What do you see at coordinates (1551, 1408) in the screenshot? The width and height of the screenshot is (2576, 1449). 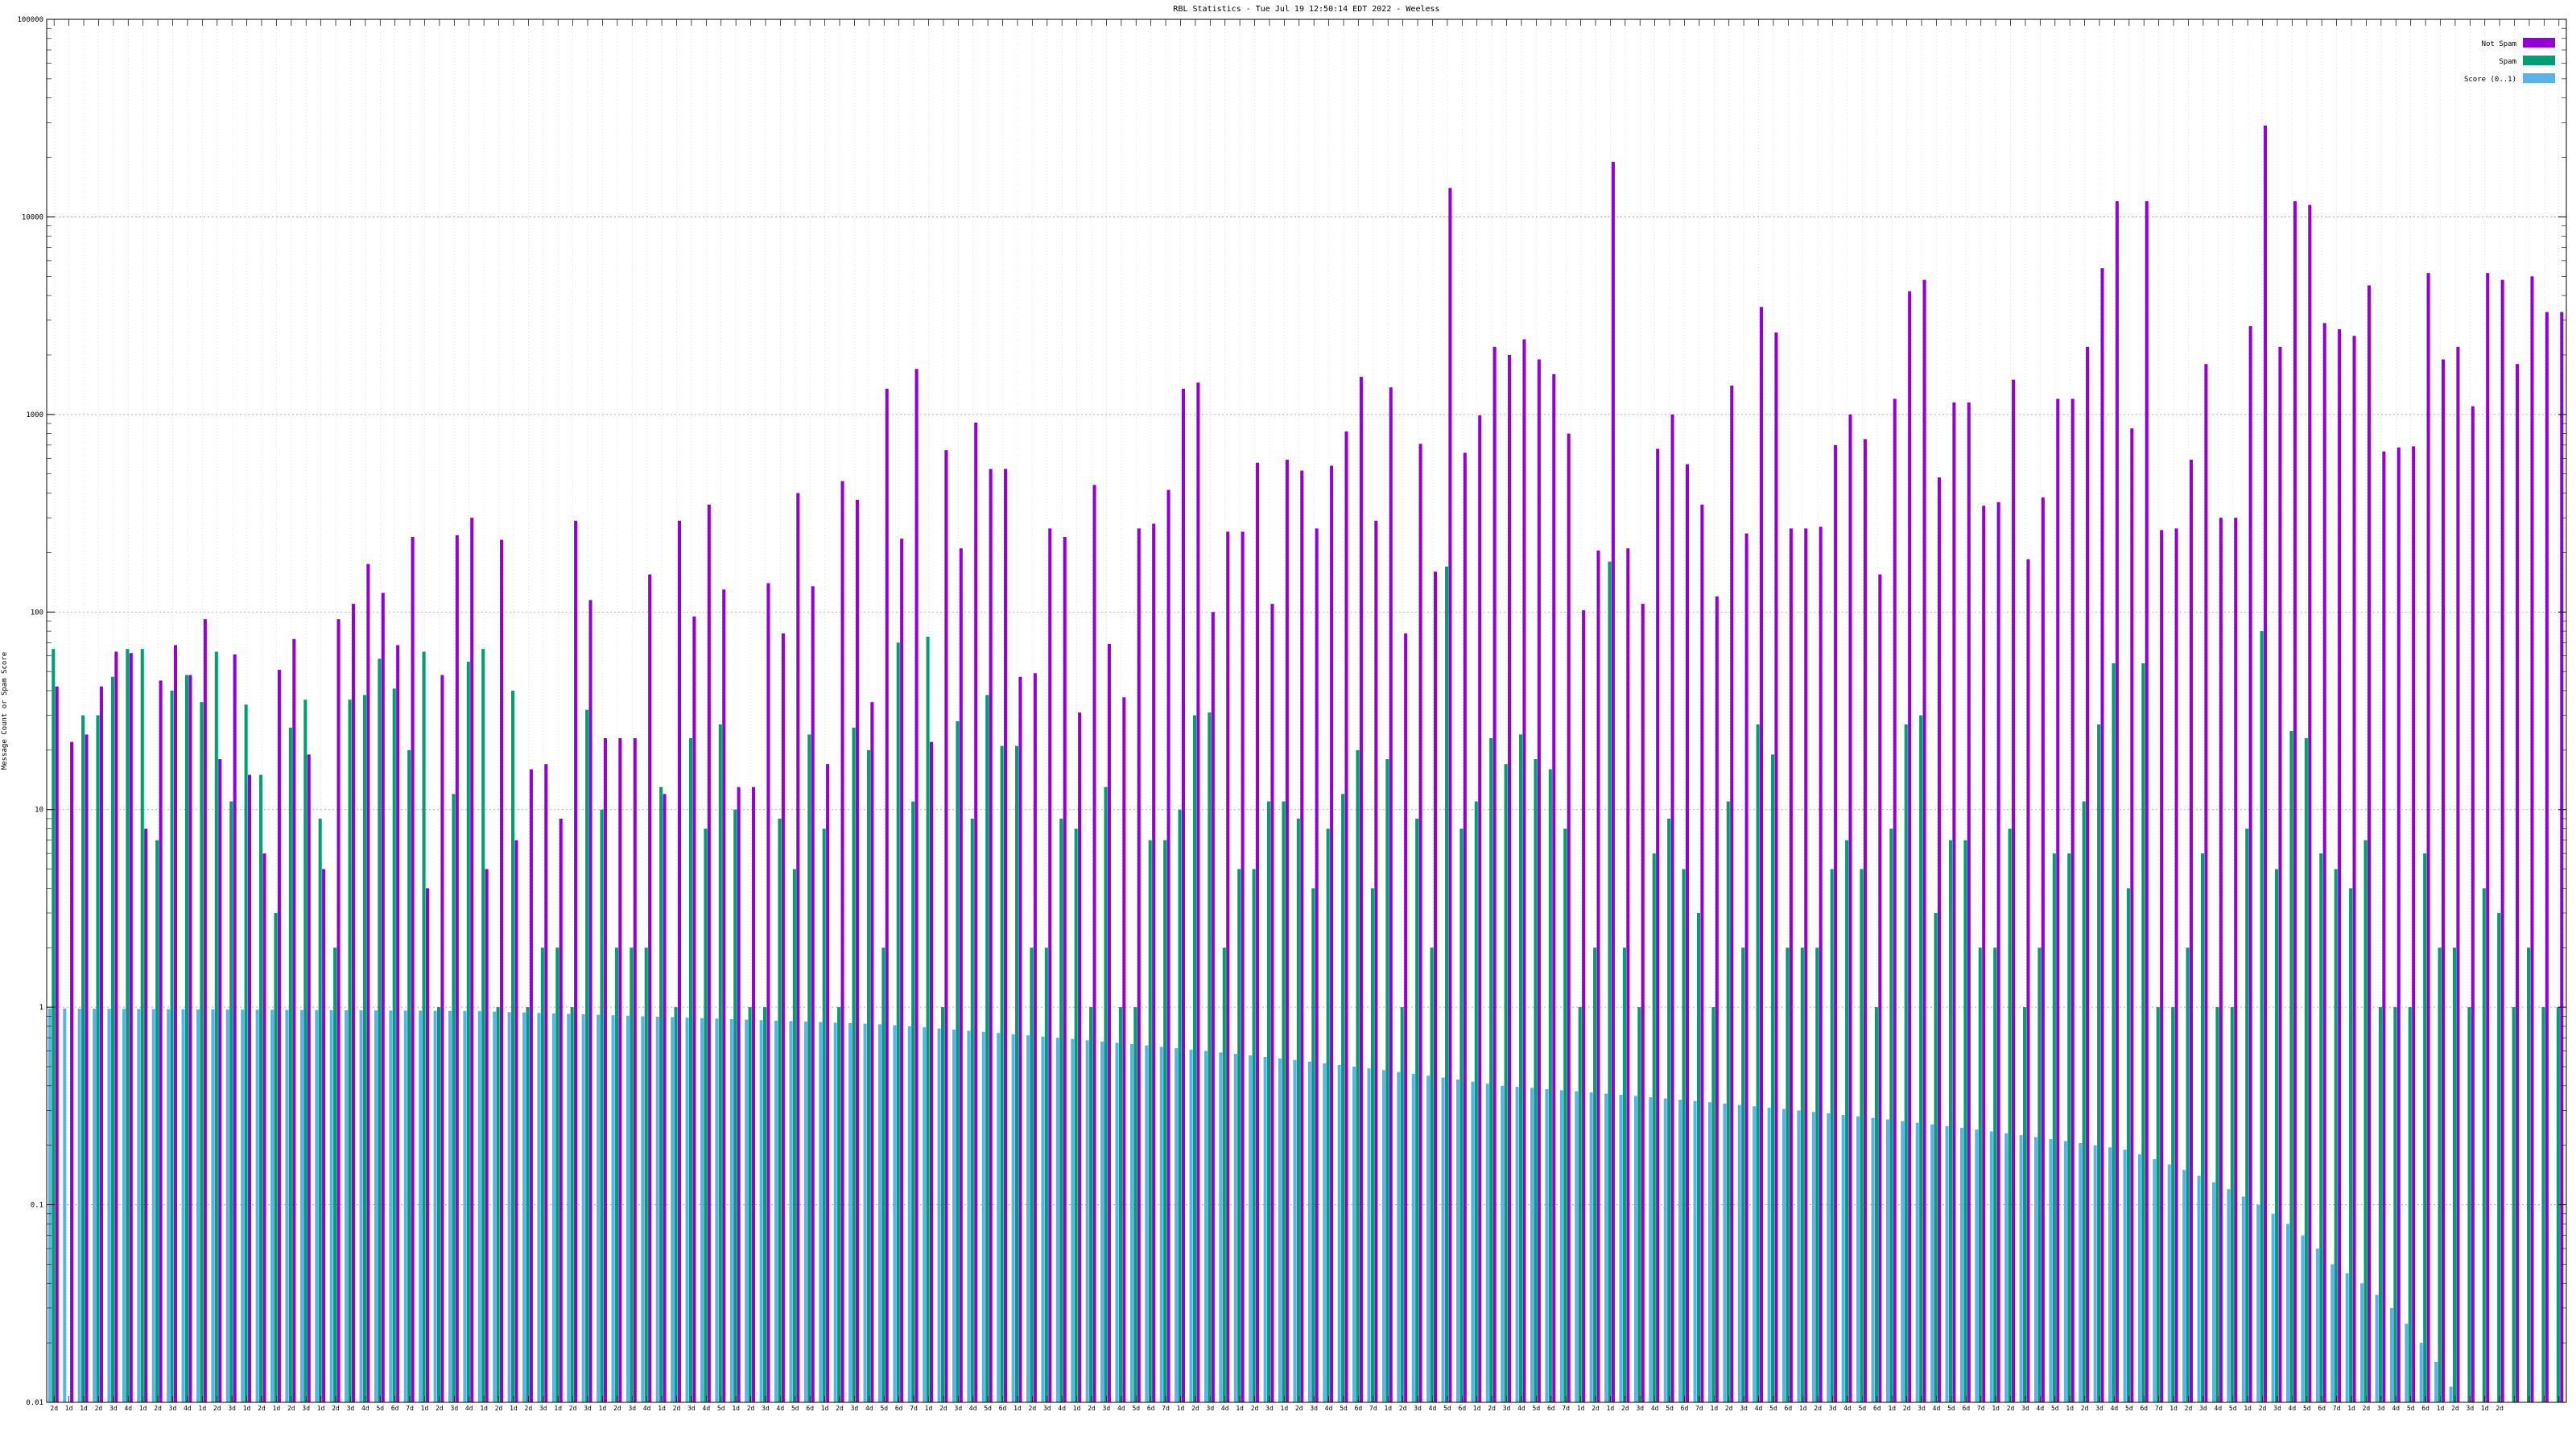 I see `x-tick-label: 6d` at bounding box center [1551, 1408].